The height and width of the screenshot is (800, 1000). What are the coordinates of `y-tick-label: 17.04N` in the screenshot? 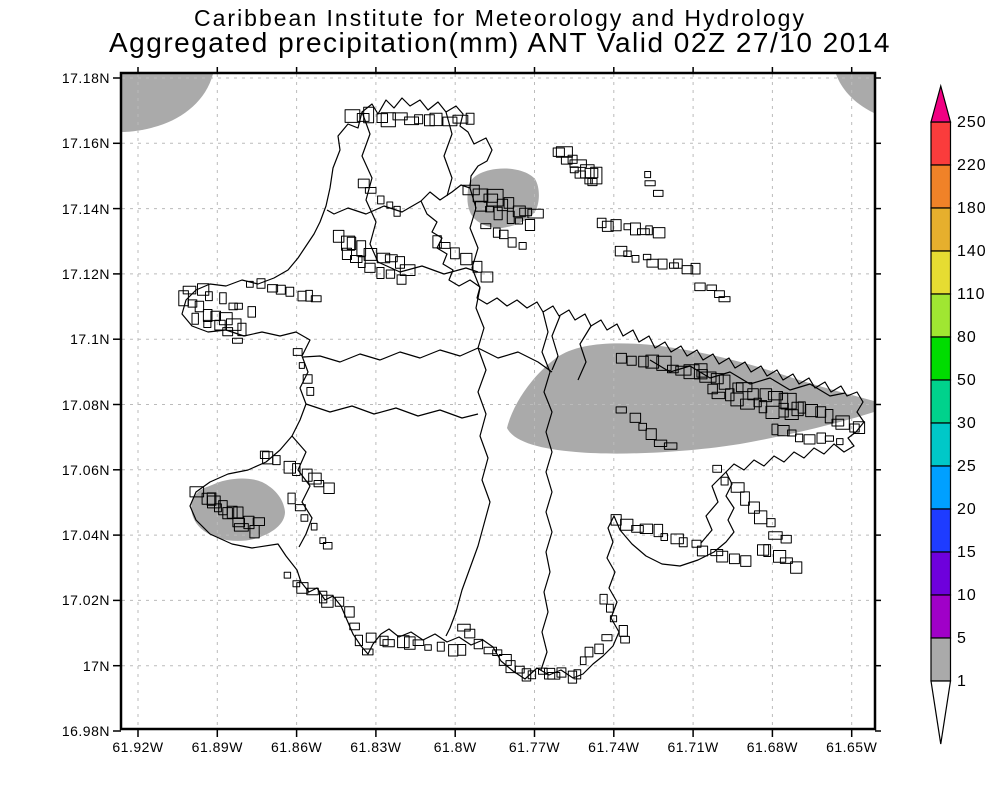 It's located at (85, 535).